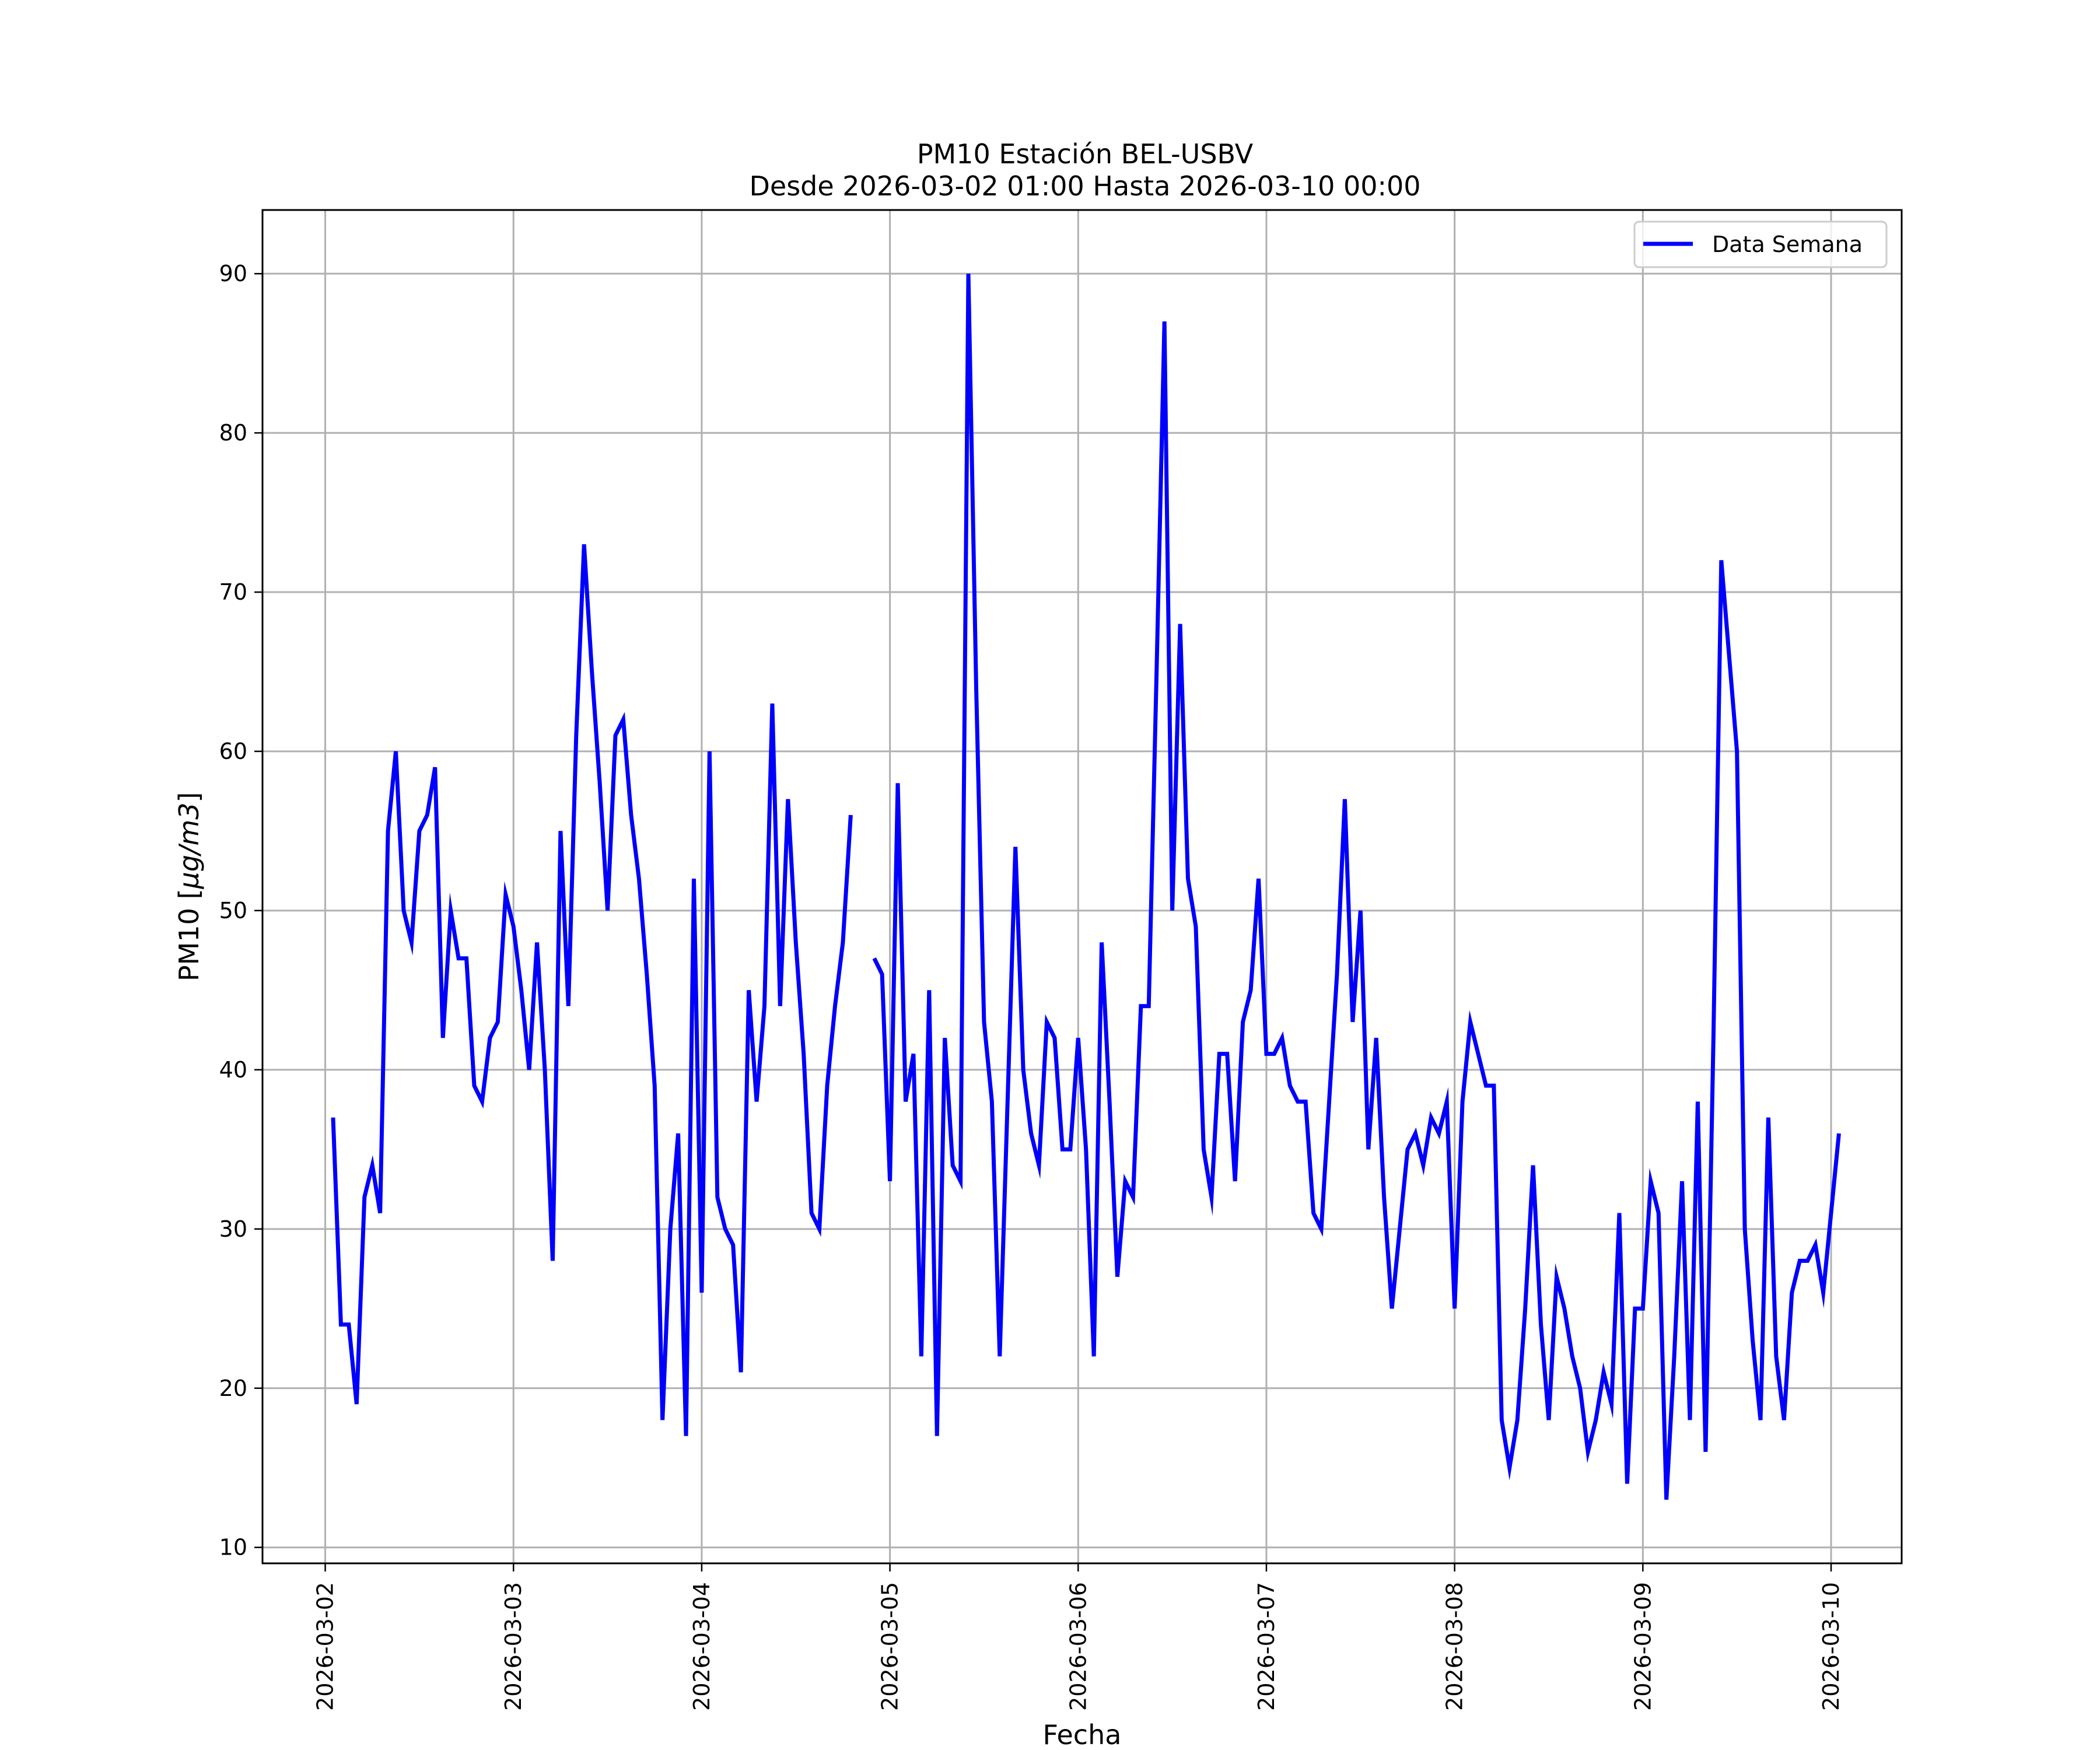 This screenshot has width=2100, height=1750. What do you see at coordinates (1078, 1646) in the screenshot?
I see `x-tick-label: 2026-03-06` at bounding box center [1078, 1646].